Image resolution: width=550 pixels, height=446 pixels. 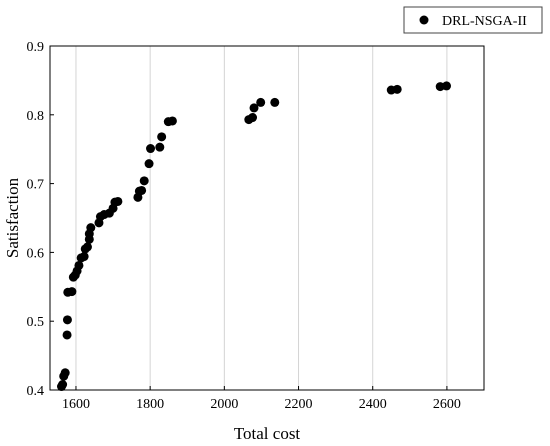 What do you see at coordinates (36, 391) in the screenshot?
I see `y-tick-label: 0.4` at bounding box center [36, 391].